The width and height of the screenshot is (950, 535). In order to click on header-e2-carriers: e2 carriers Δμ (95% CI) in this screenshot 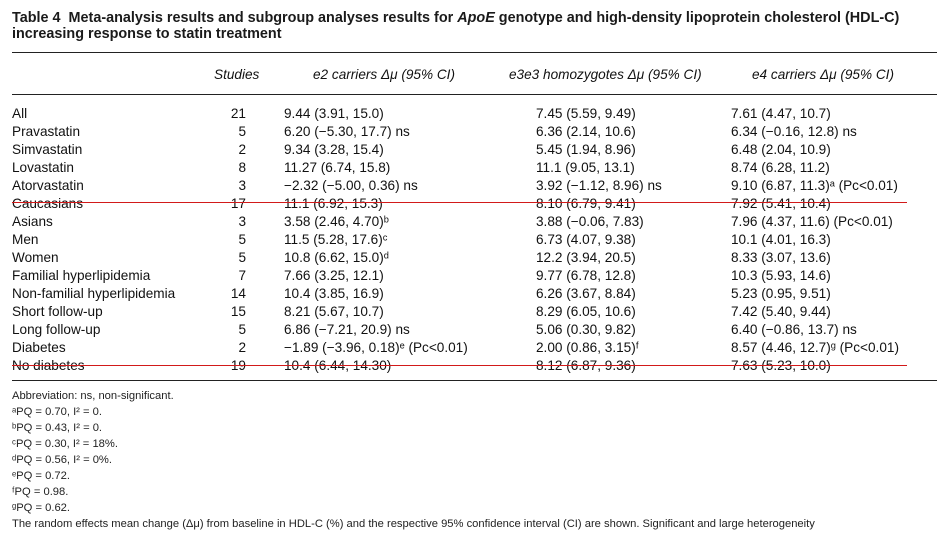, I will do `click(384, 74)`.